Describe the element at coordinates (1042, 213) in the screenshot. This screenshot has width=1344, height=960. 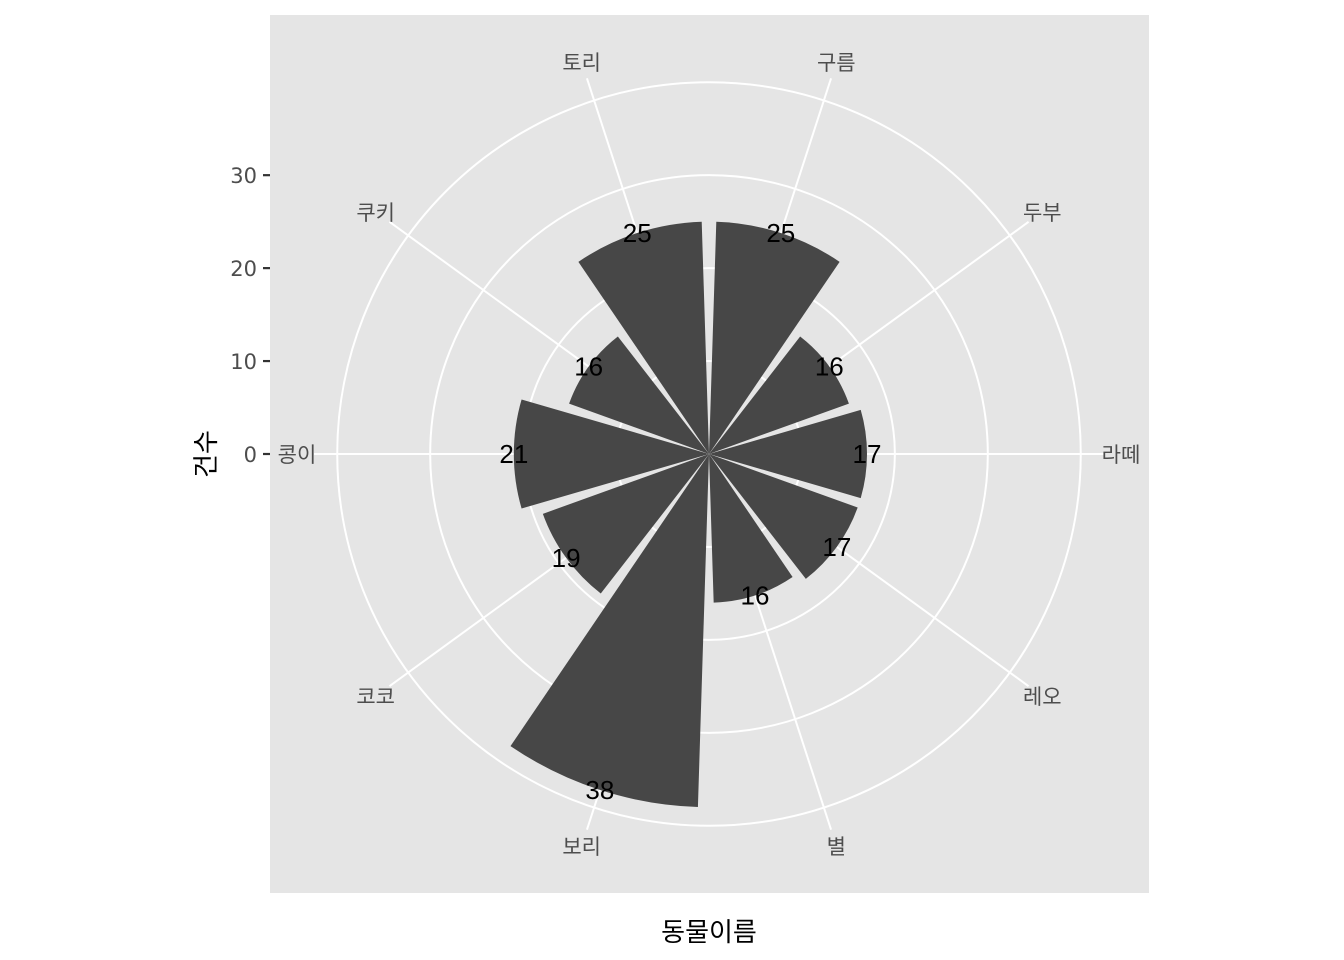
I see `category-label: 두부` at that location.